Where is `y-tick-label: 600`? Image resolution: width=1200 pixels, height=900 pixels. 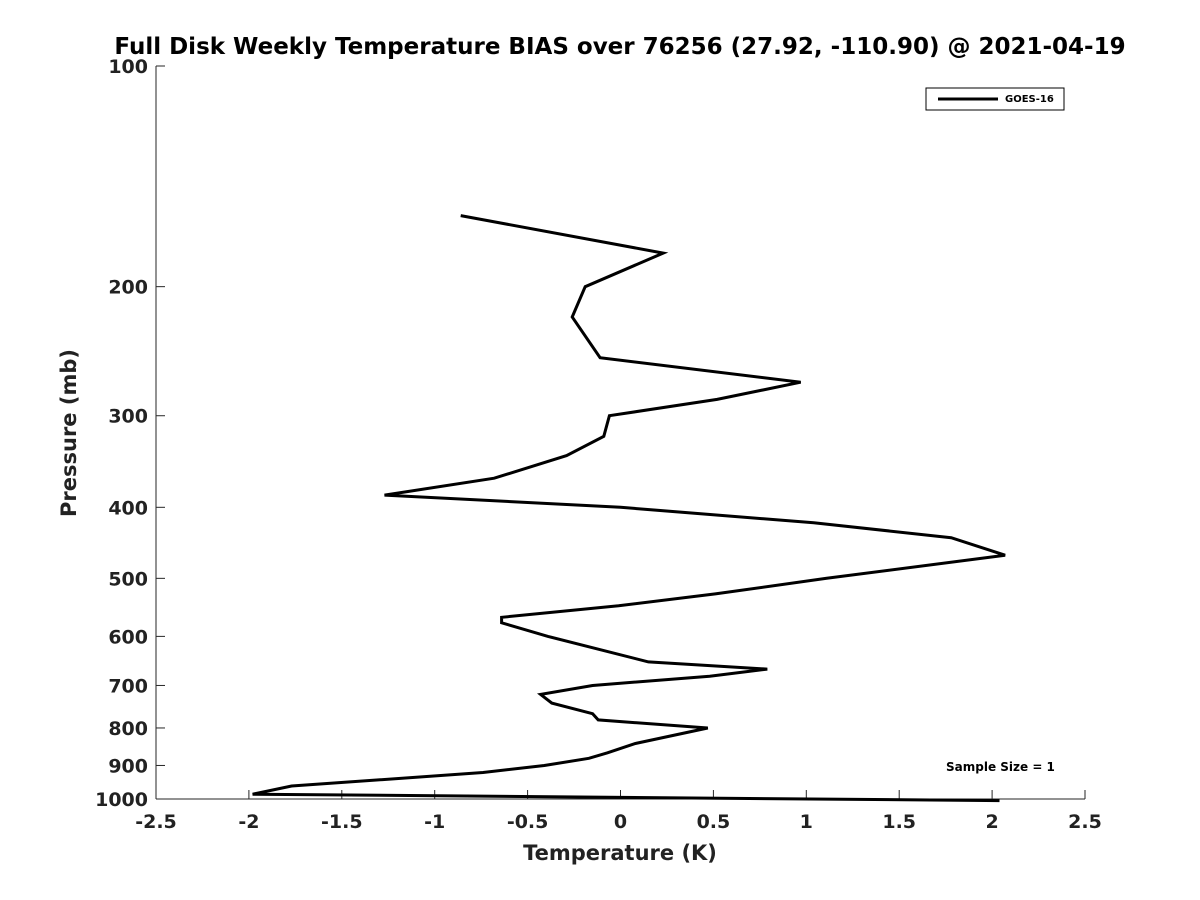 y-tick-label: 600 is located at coordinates (128, 637).